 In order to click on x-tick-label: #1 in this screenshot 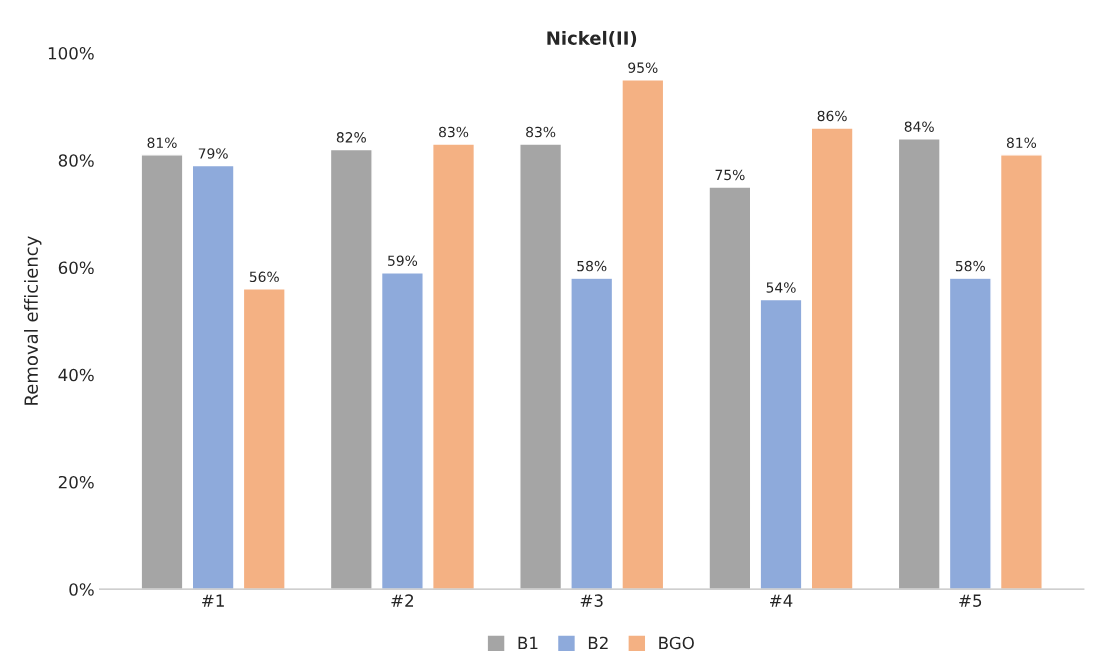, I will do `click(213, 600)`.